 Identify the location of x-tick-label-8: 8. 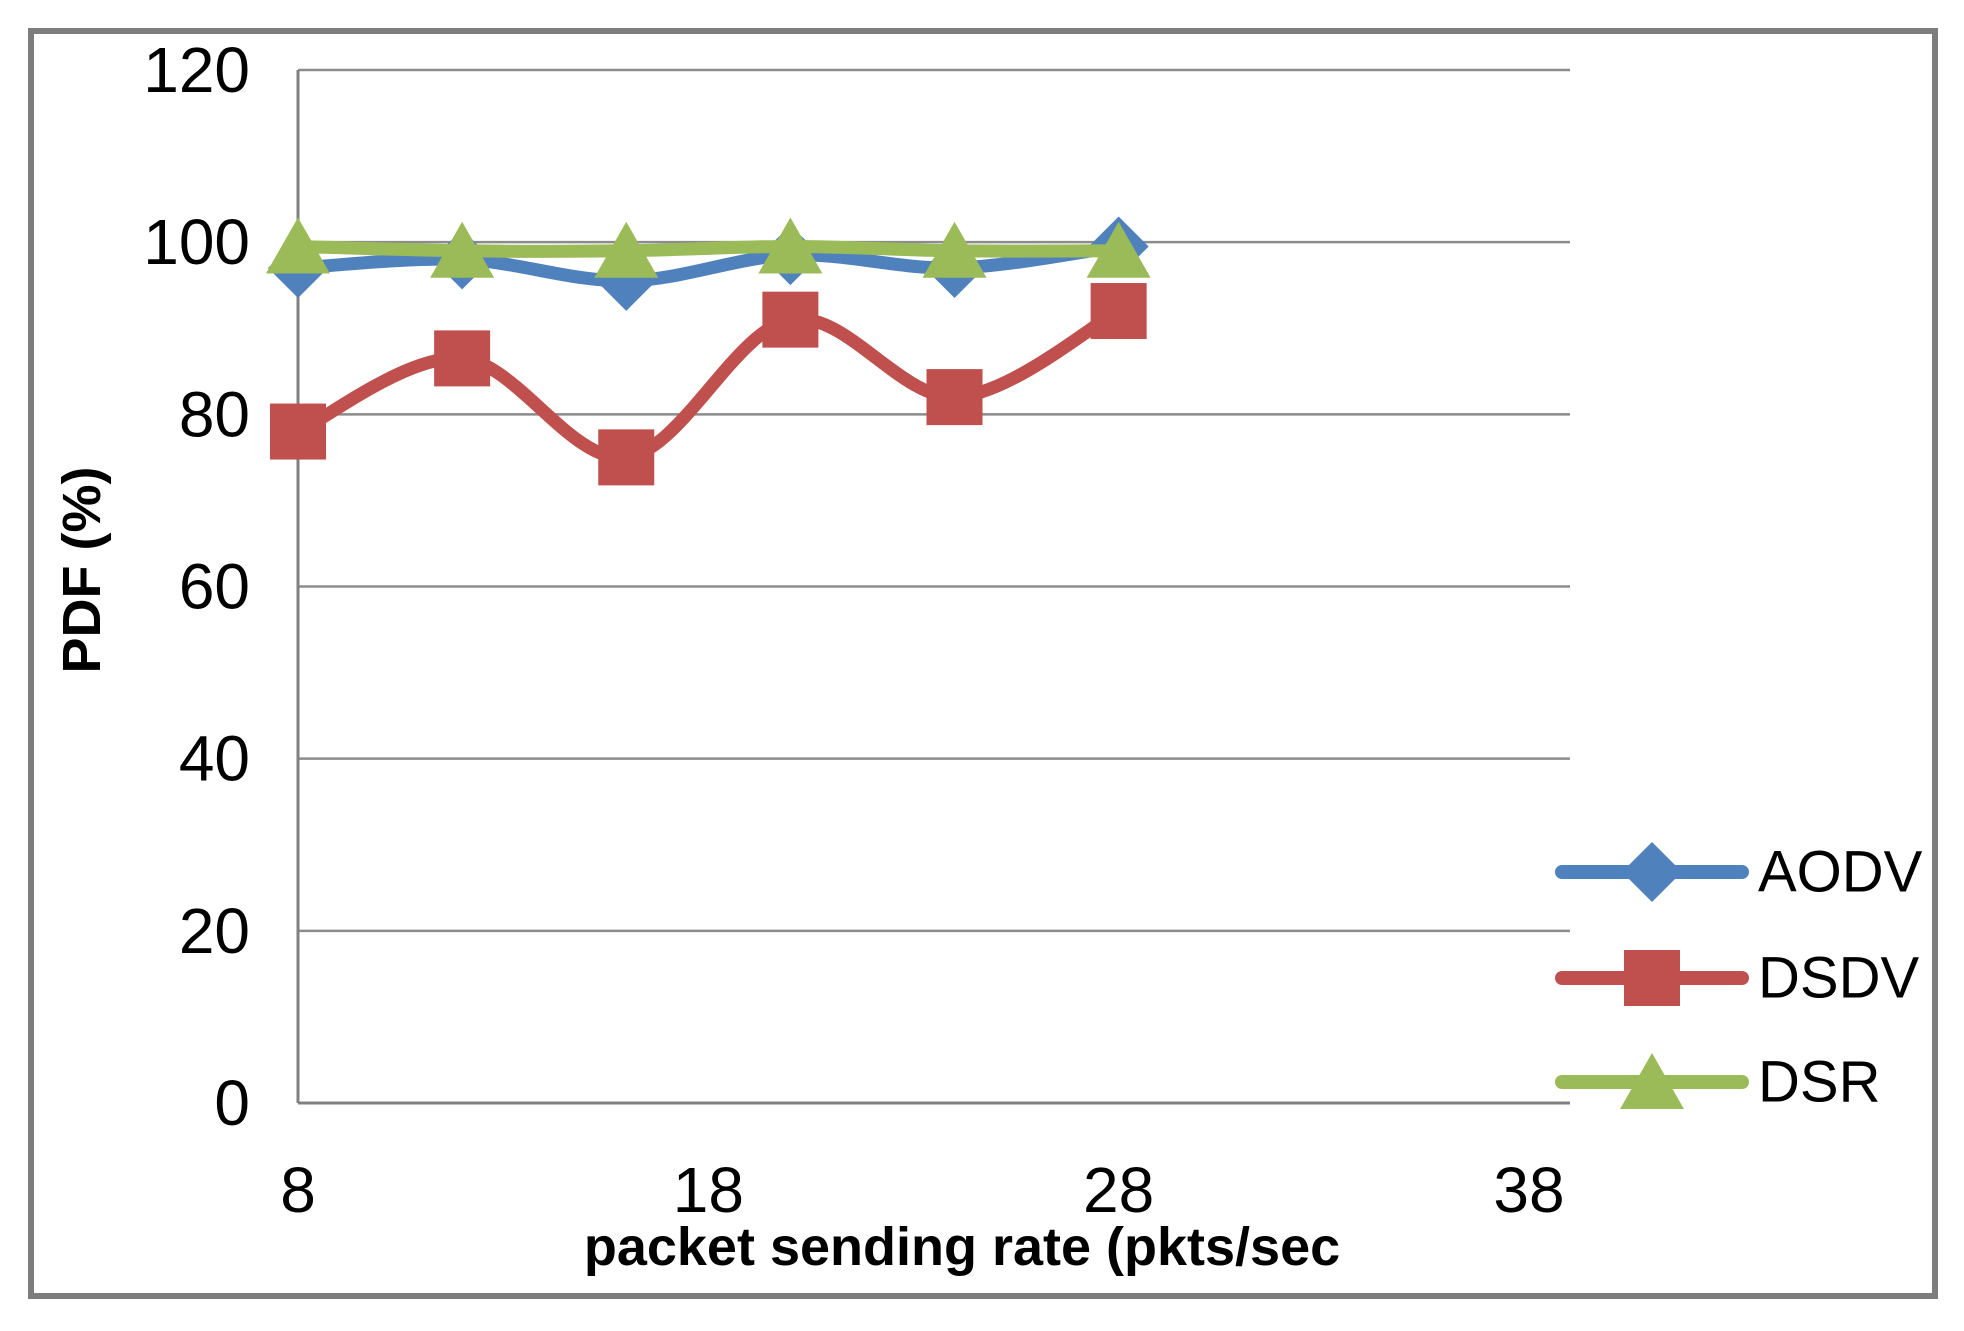
(298, 1190).